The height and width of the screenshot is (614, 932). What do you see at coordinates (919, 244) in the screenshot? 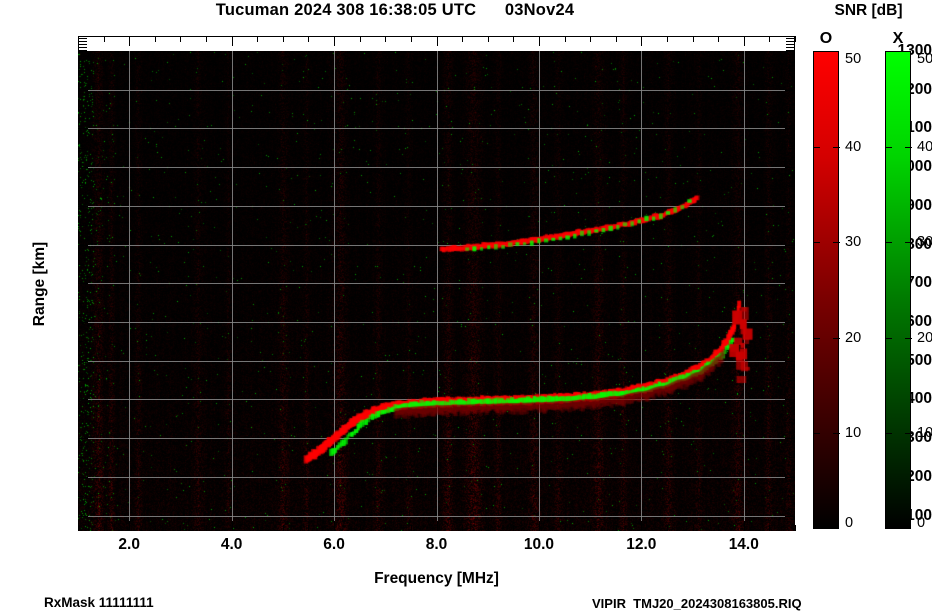
I see `y-tick-800: 800` at bounding box center [919, 244].